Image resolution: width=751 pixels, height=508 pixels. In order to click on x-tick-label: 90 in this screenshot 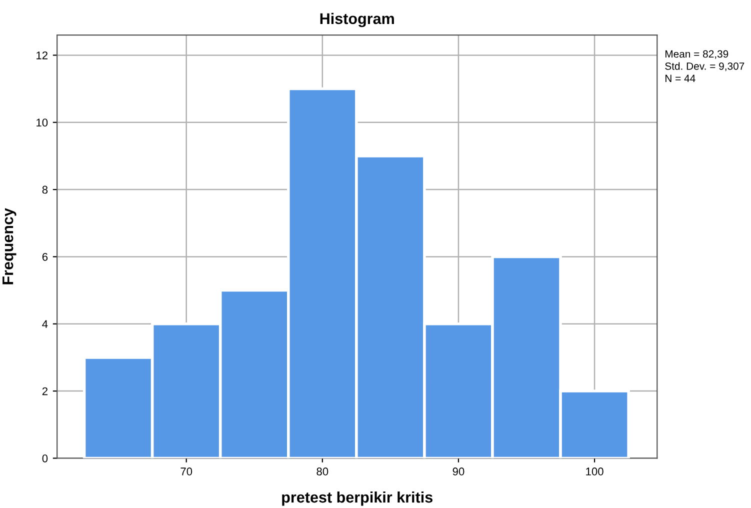, I will do `click(458, 472)`.